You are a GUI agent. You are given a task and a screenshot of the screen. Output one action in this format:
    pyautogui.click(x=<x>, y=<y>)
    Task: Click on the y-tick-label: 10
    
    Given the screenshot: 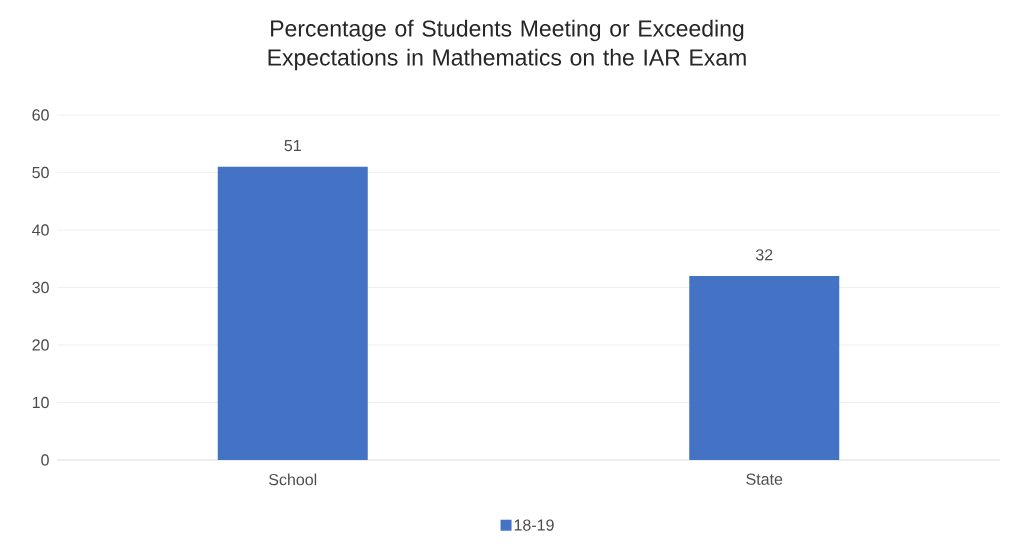 What is the action you would take?
    pyautogui.click(x=40, y=402)
    